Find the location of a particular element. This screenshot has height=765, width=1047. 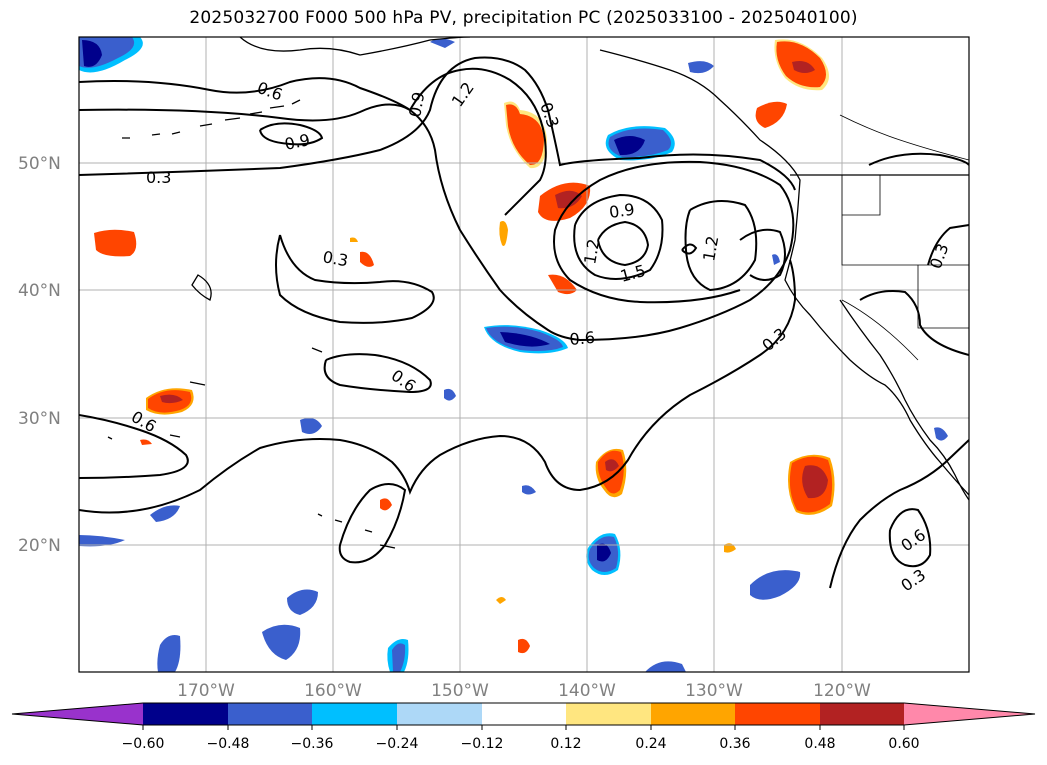

pv-contour-east is located at coordinates (914, 323).